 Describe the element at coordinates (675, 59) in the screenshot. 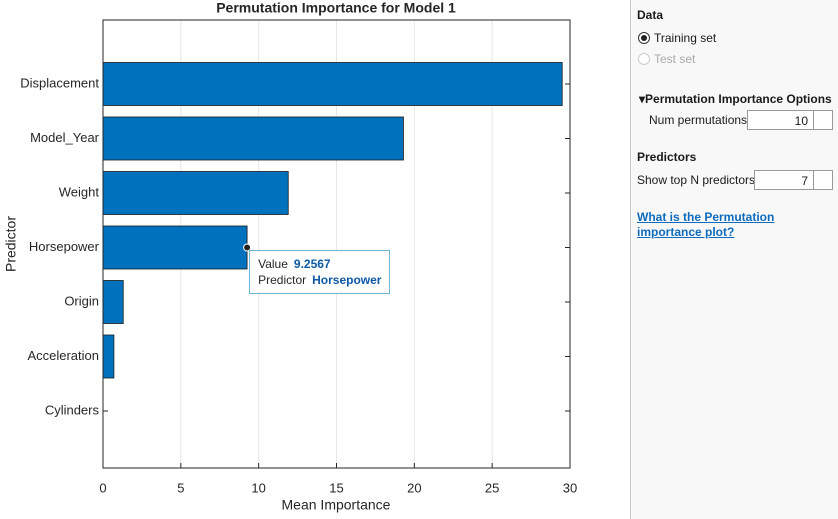

I see `radio-label: Test set` at that location.